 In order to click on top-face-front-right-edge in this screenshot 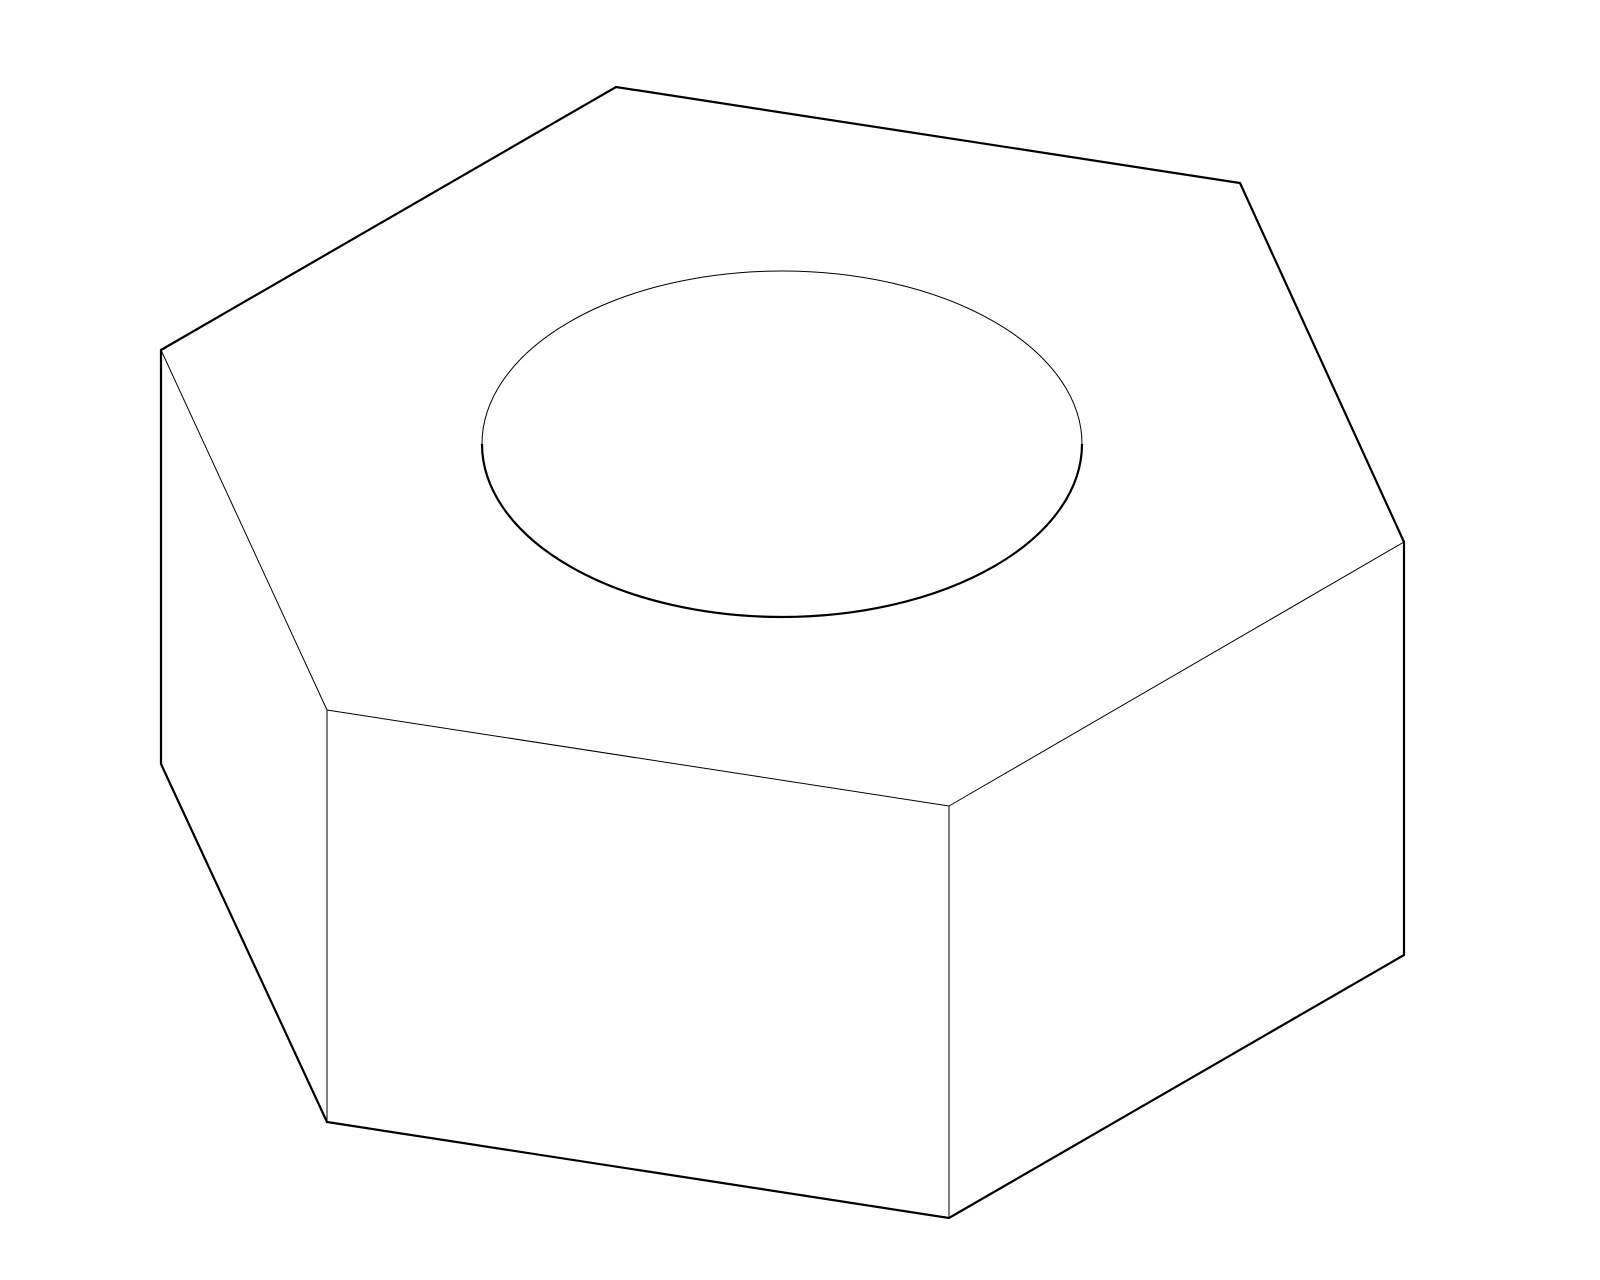, I will do `click(1176, 674)`.